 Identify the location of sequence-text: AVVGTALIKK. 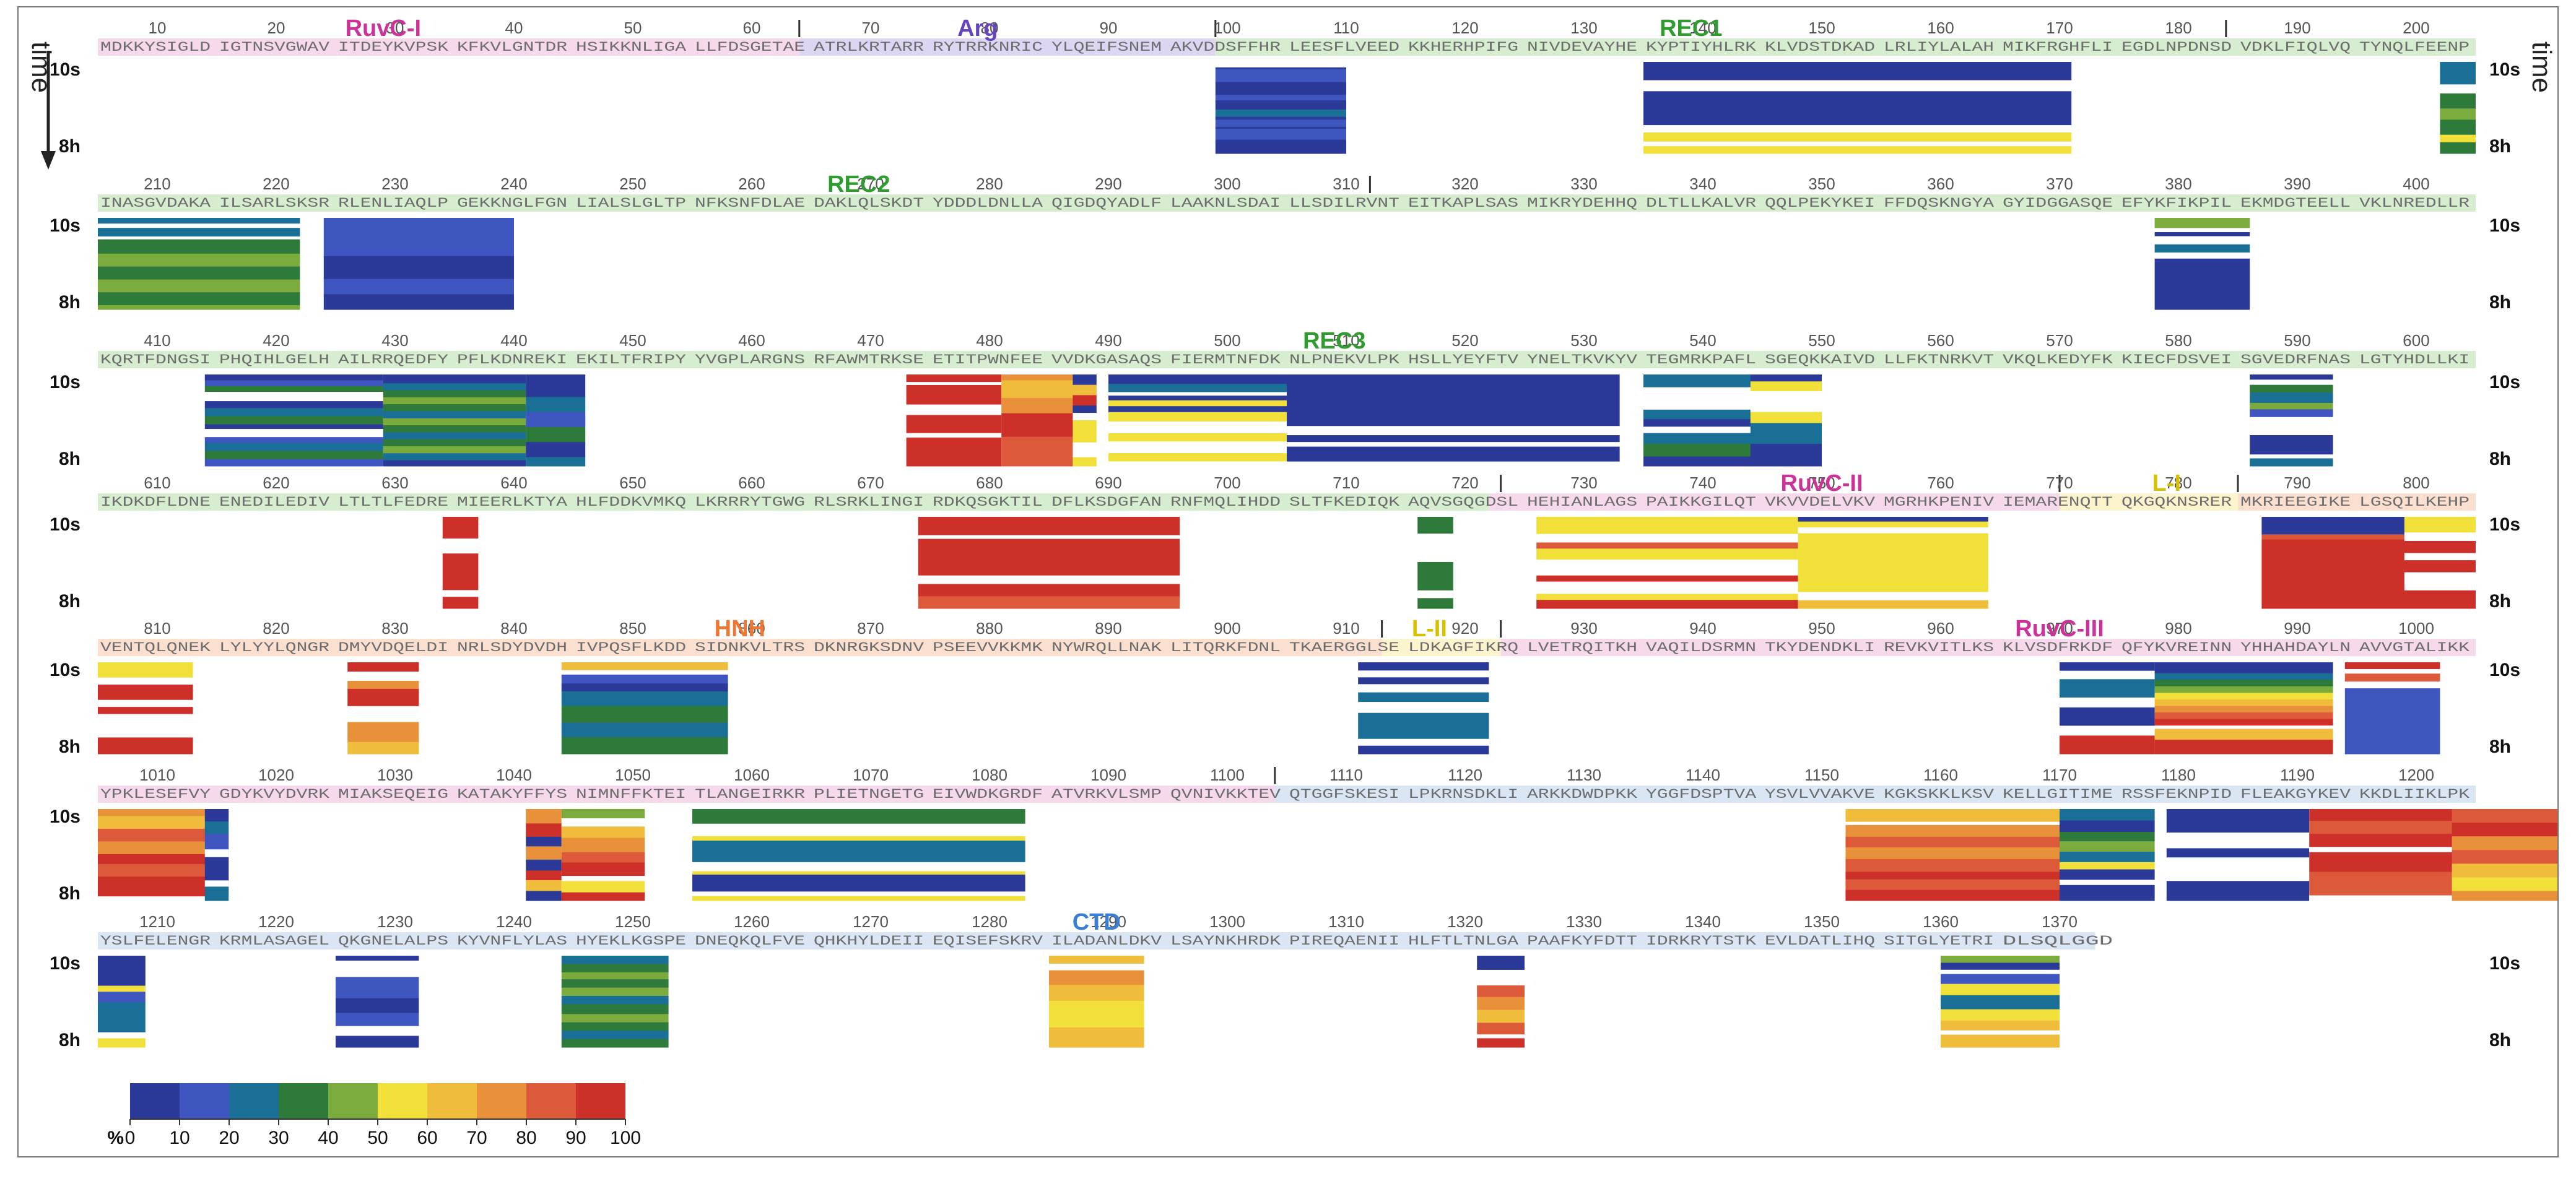
(2414, 647).